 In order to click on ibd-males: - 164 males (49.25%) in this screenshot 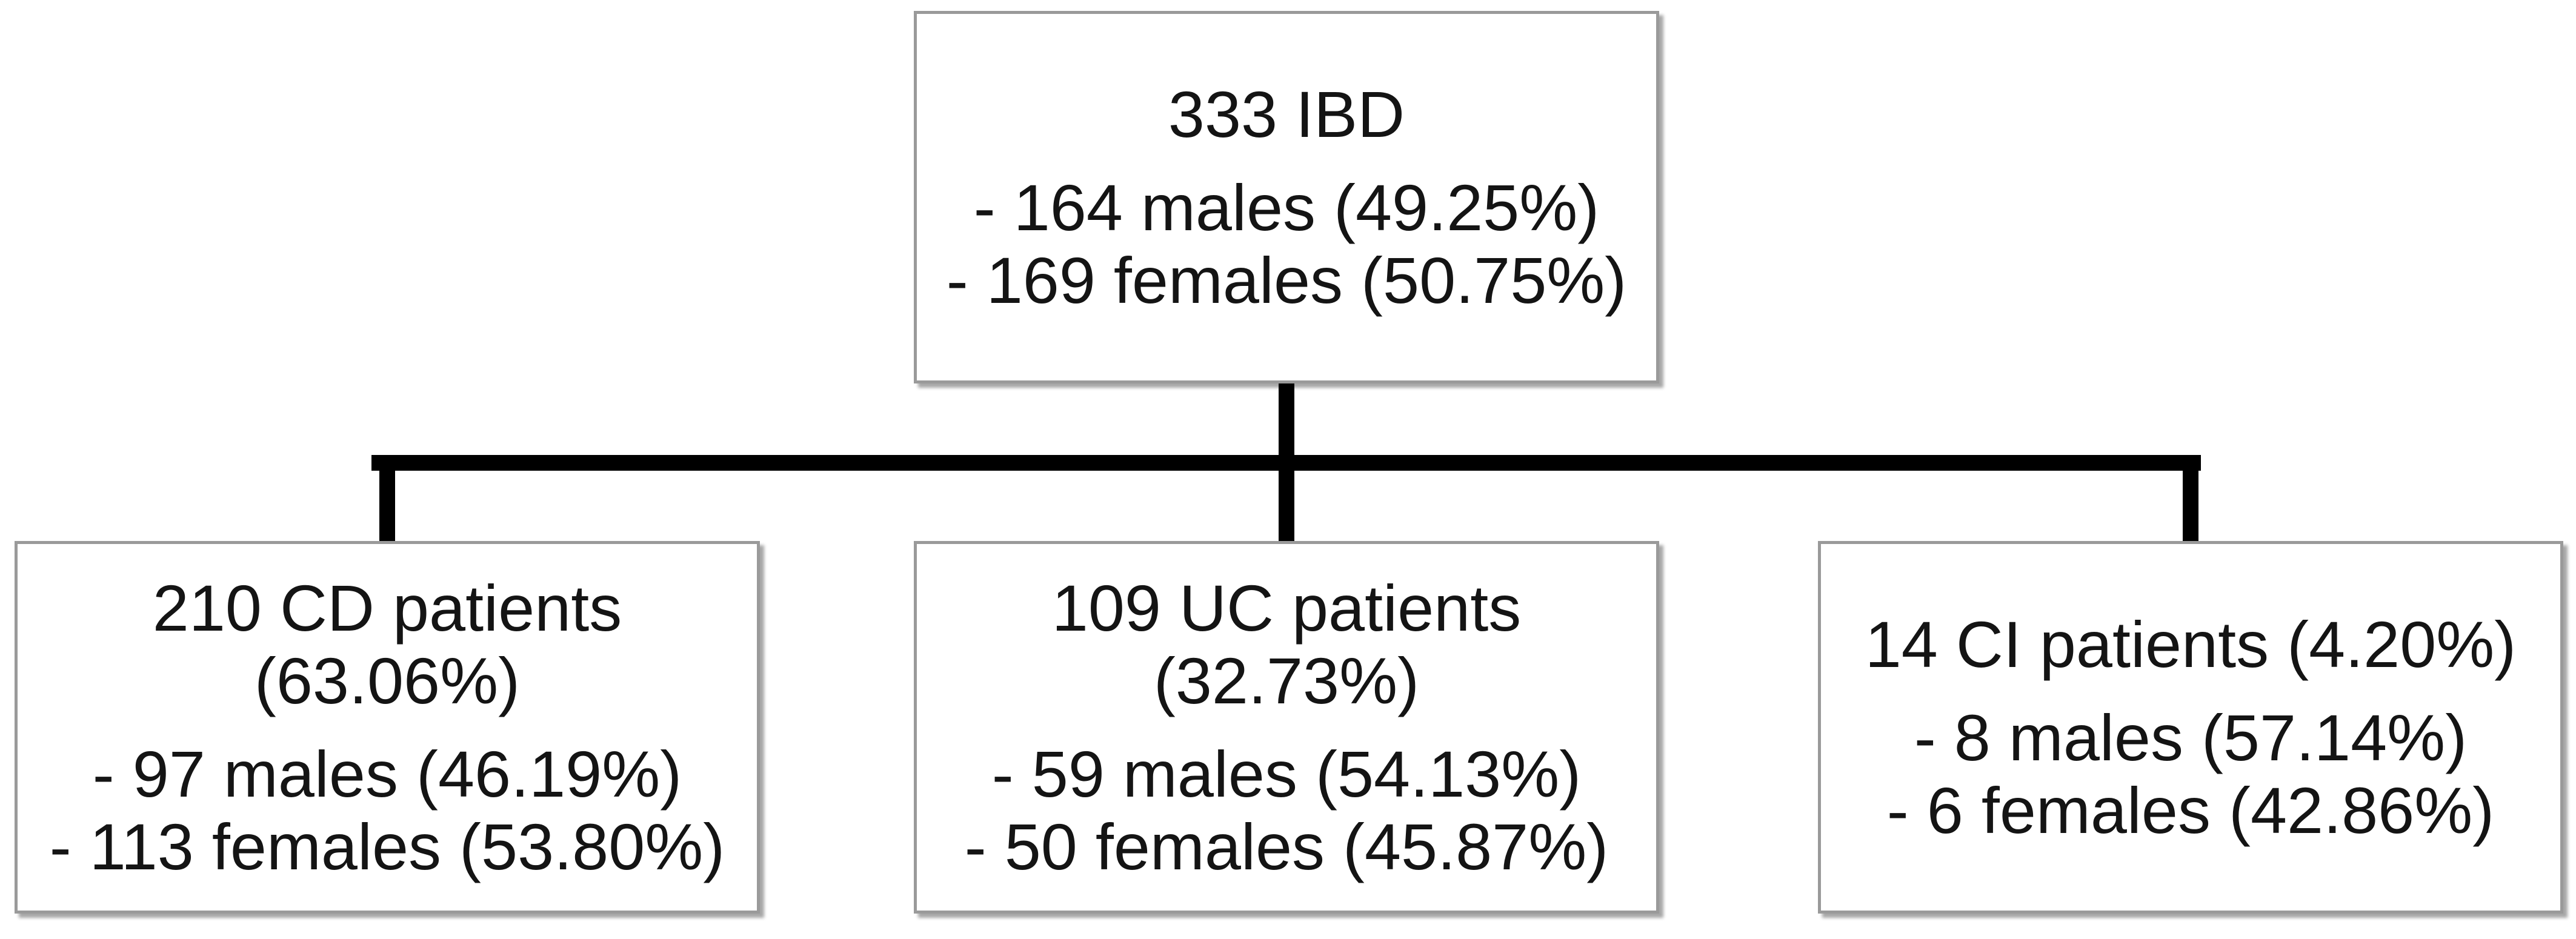, I will do `click(1286, 207)`.